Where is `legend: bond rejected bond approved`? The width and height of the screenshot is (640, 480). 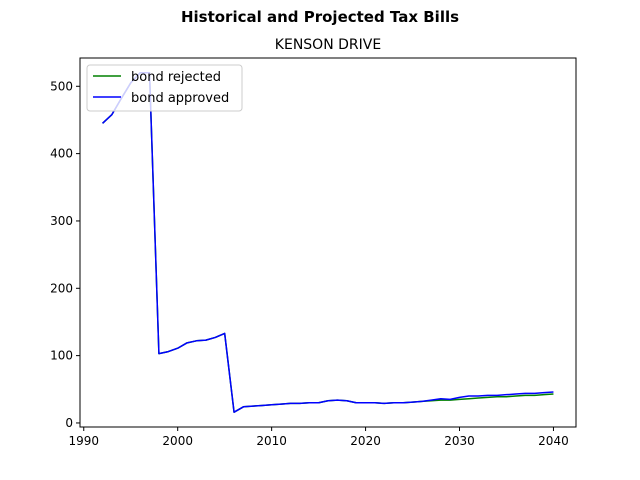 legend: bond rejected bond approved is located at coordinates (164, 88).